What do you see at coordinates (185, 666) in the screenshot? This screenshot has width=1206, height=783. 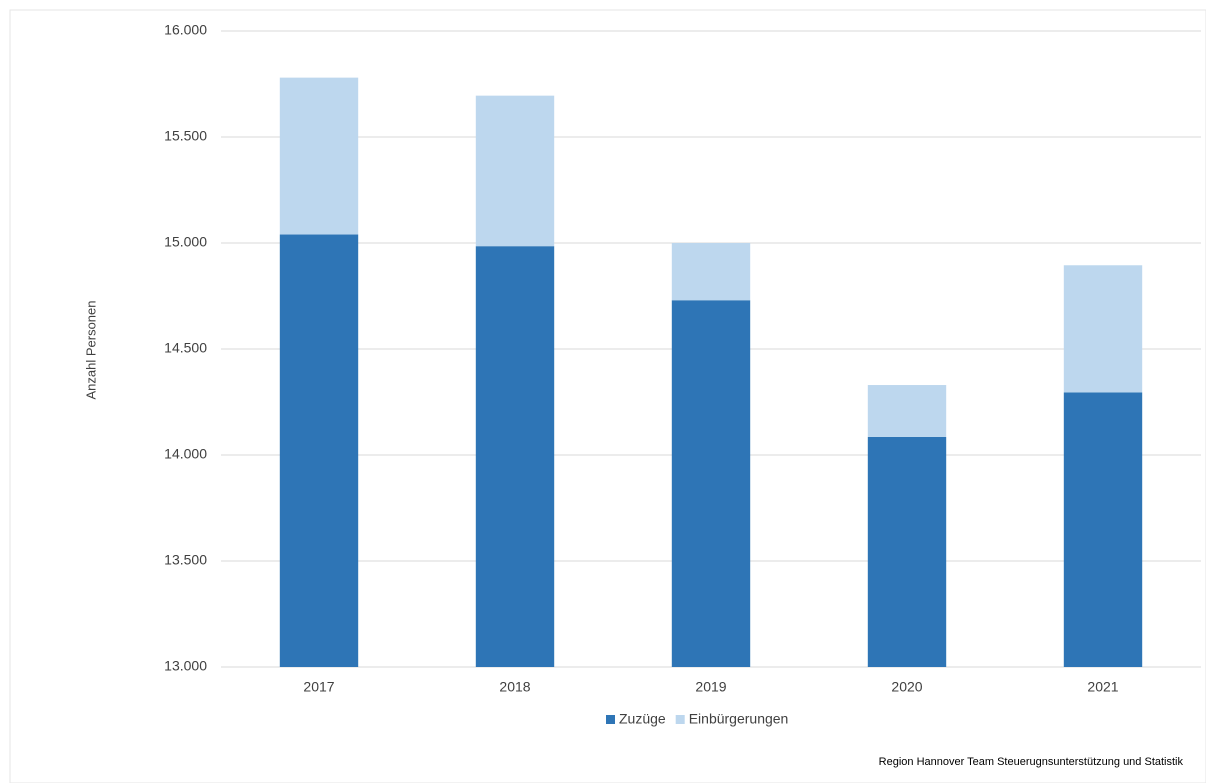 I see `y-tick-label: 13.000` at bounding box center [185, 666].